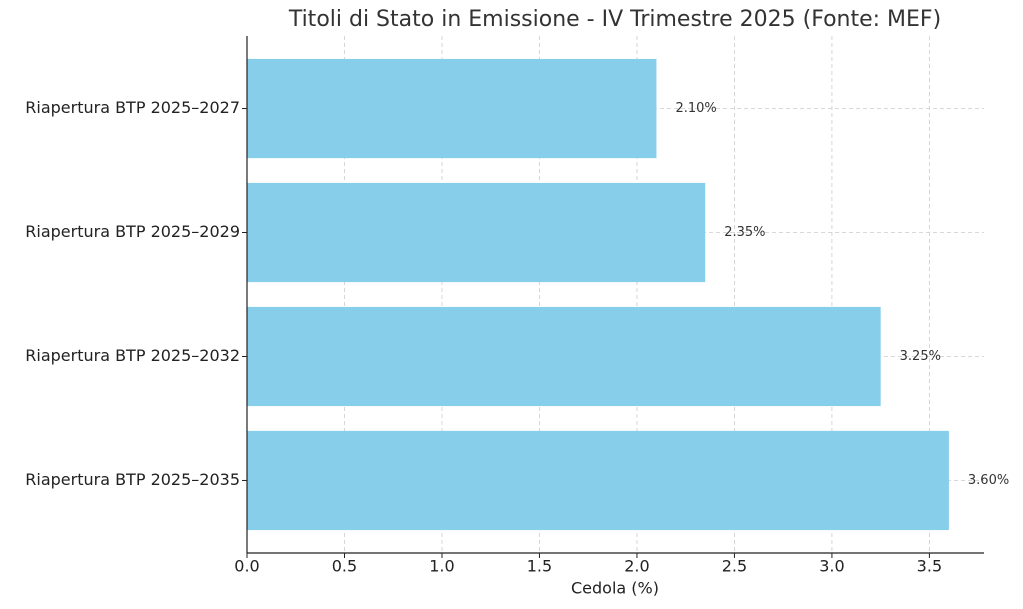 This screenshot has height=609, width=1023. I want to click on x-tick-label: 0.0, so click(246, 566).